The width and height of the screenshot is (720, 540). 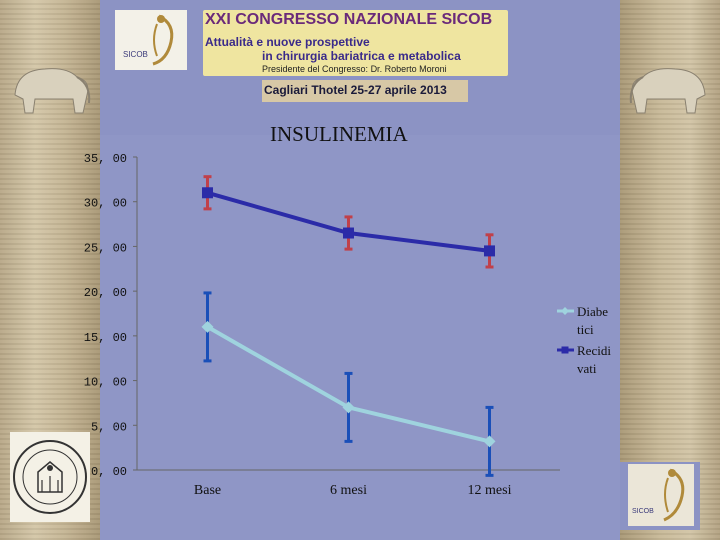 What do you see at coordinates (105, 338) in the screenshot?
I see `y-tick-label: 15, 00` at bounding box center [105, 338].